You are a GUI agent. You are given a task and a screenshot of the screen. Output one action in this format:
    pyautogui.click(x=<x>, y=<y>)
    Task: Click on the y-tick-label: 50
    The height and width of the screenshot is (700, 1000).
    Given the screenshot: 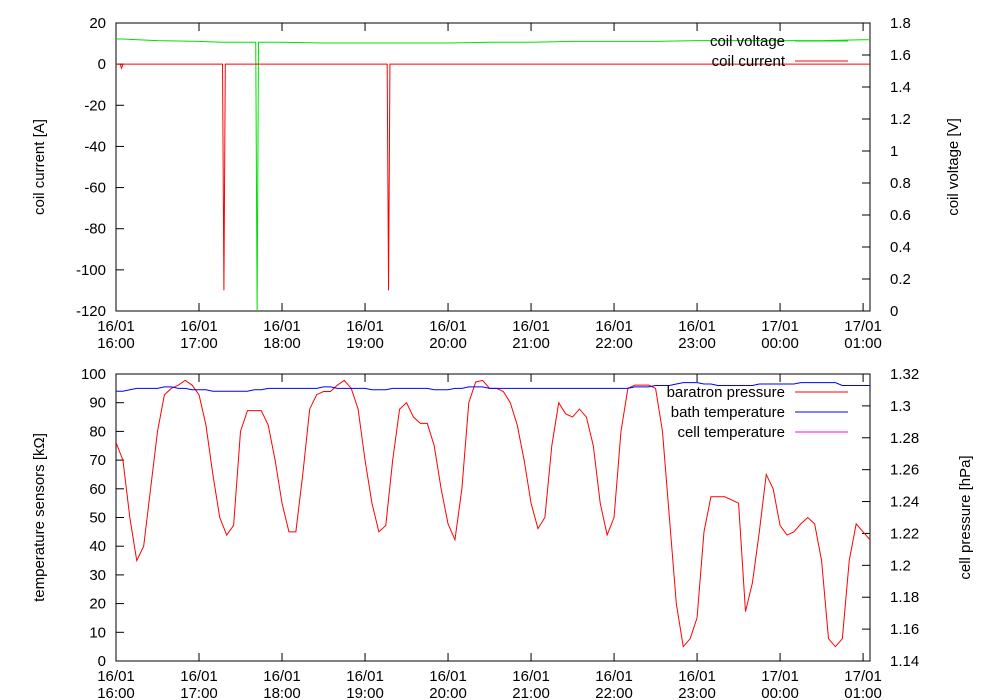 What is the action you would take?
    pyautogui.click(x=97, y=518)
    